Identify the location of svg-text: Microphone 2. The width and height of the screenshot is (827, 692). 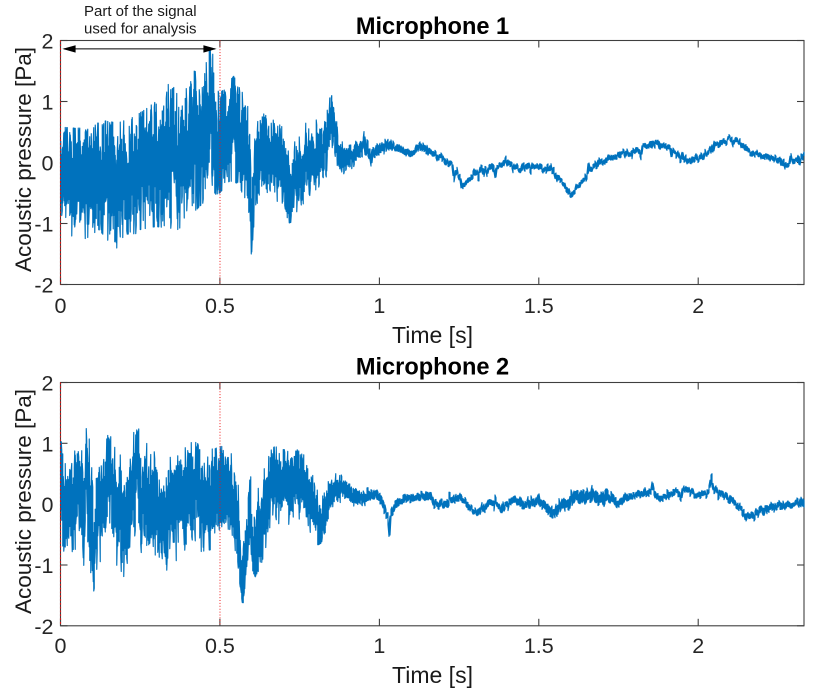
(432, 368).